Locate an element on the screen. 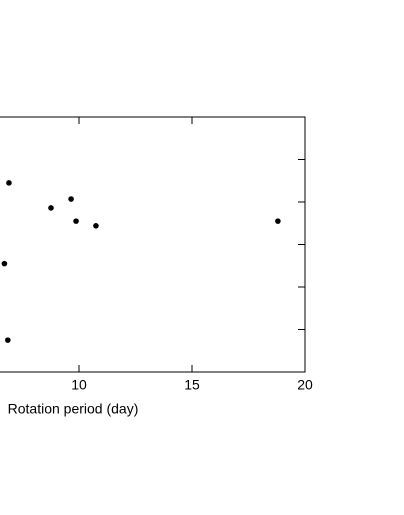 This screenshot has height=515, width=404. x-tick-label: 10 is located at coordinates (79, 385).